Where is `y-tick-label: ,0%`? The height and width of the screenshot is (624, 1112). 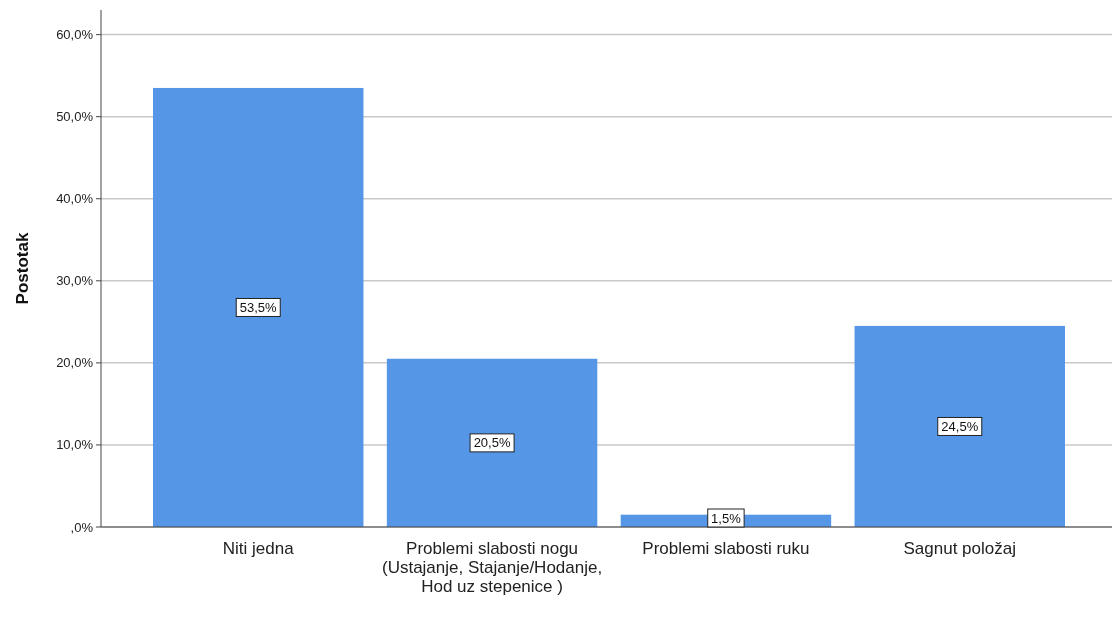
y-tick-label: ,0% is located at coordinates (82, 527).